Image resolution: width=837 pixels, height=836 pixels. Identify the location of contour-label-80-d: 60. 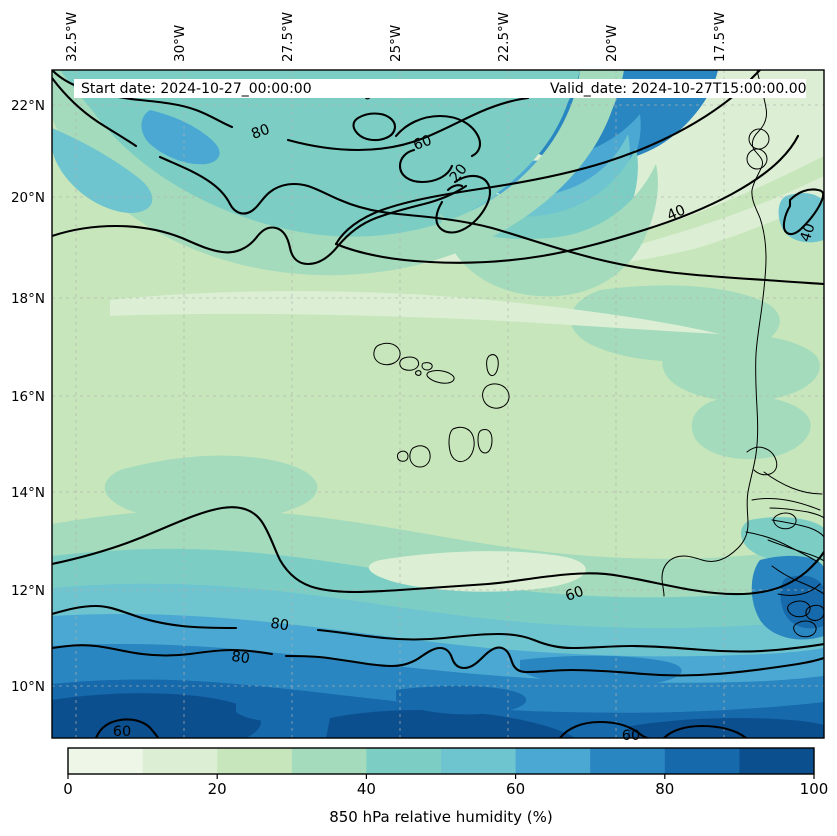
(122, 732).